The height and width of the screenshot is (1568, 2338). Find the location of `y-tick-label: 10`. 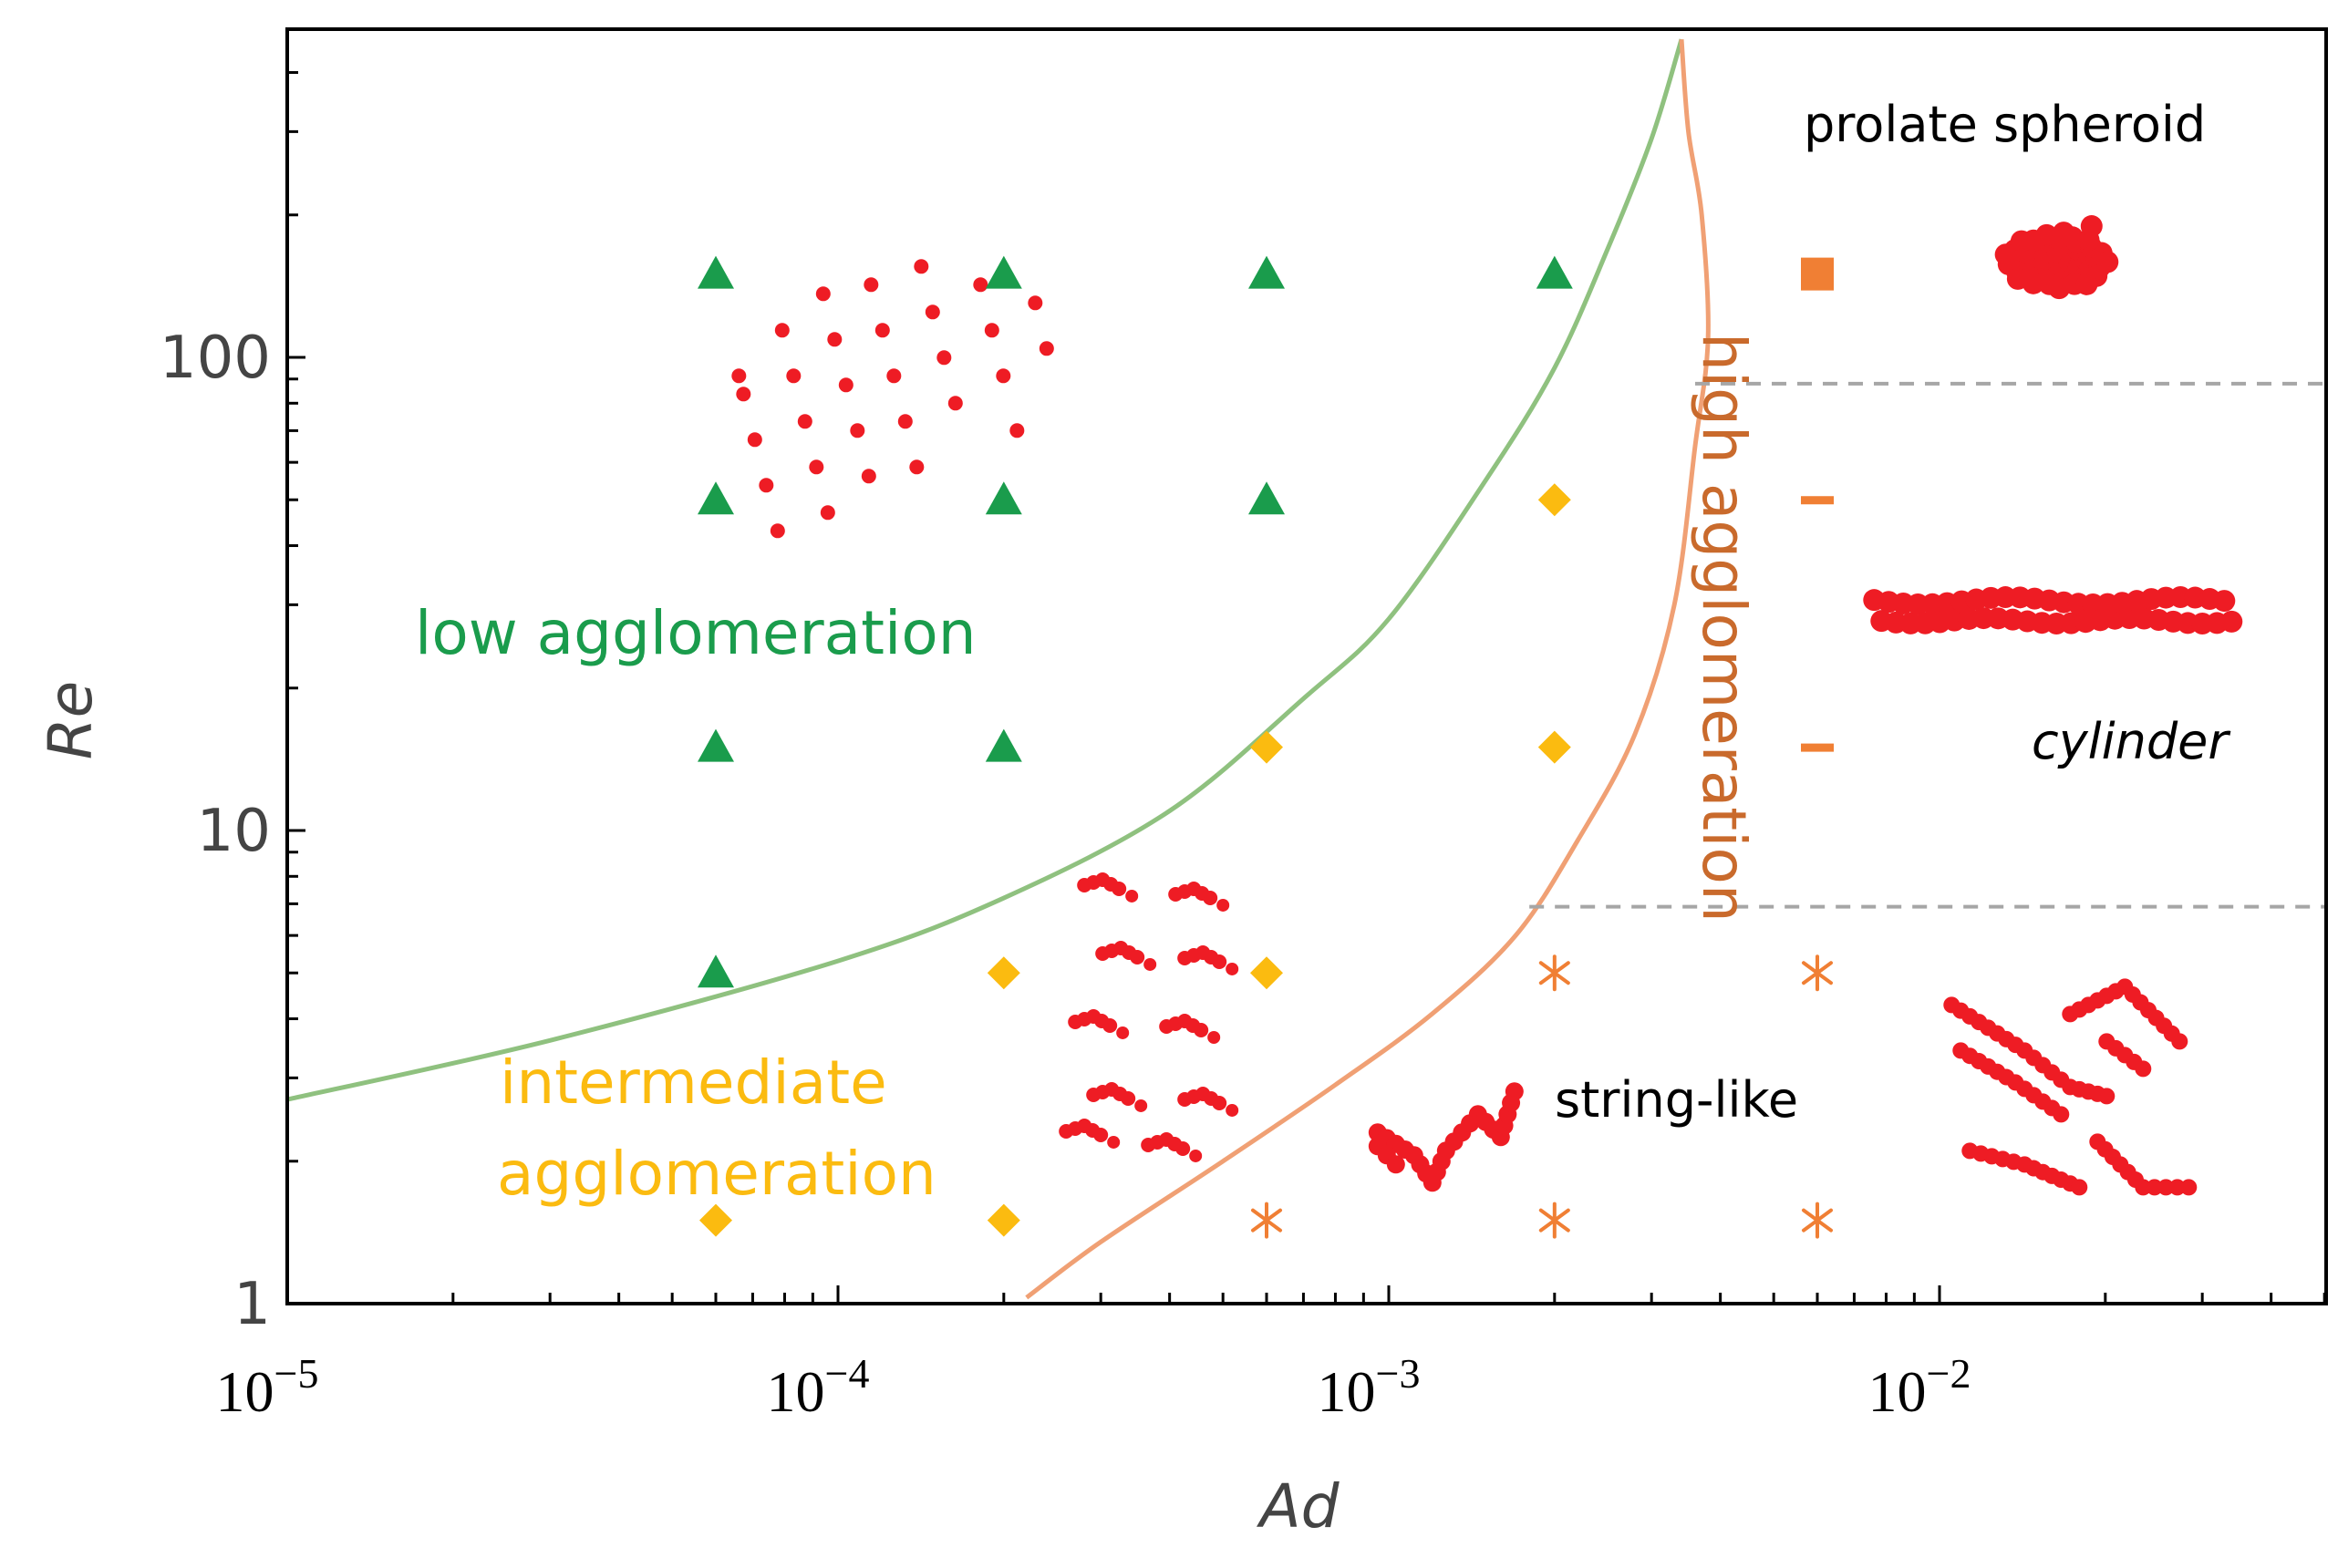

y-tick-label: 10 is located at coordinates (234, 831).